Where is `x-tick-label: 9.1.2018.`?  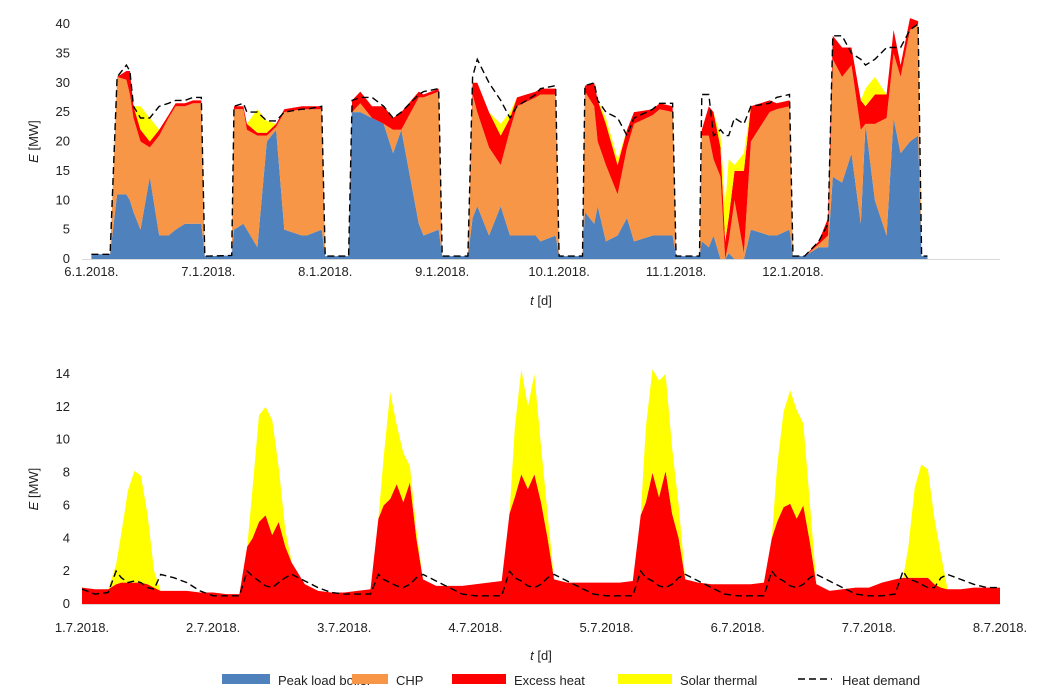
x-tick-label: 9.1.2018. is located at coordinates (442, 271).